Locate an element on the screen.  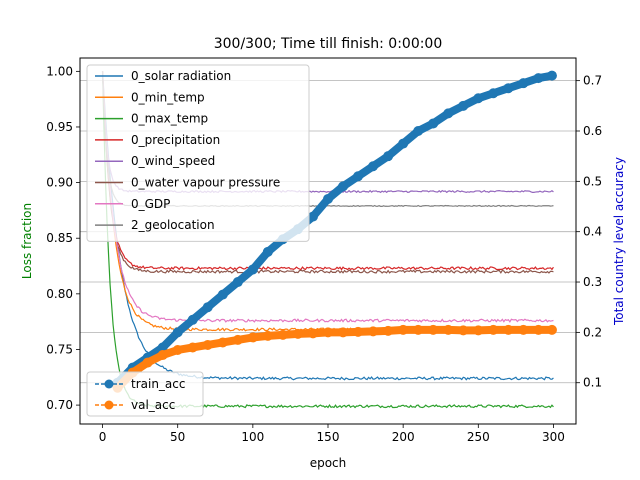
legend-entry-0-gdp: 0_GDP is located at coordinates (150, 204).